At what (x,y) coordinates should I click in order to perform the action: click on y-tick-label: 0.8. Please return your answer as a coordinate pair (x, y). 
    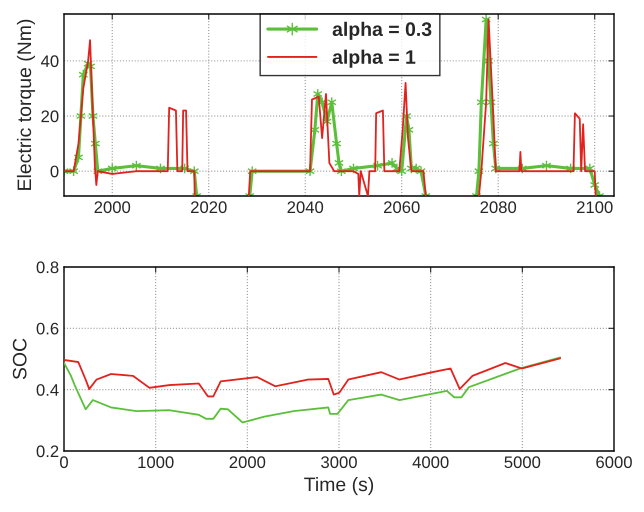
    Looking at the image, I should click on (47, 267).